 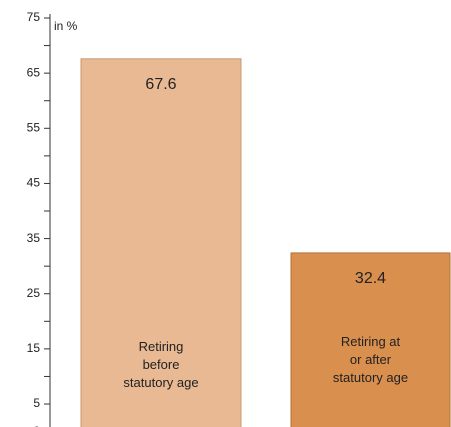 What do you see at coordinates (160, 84) in the screenshot?
I see `value-label: 67.6` at bounding box center [160, 84].